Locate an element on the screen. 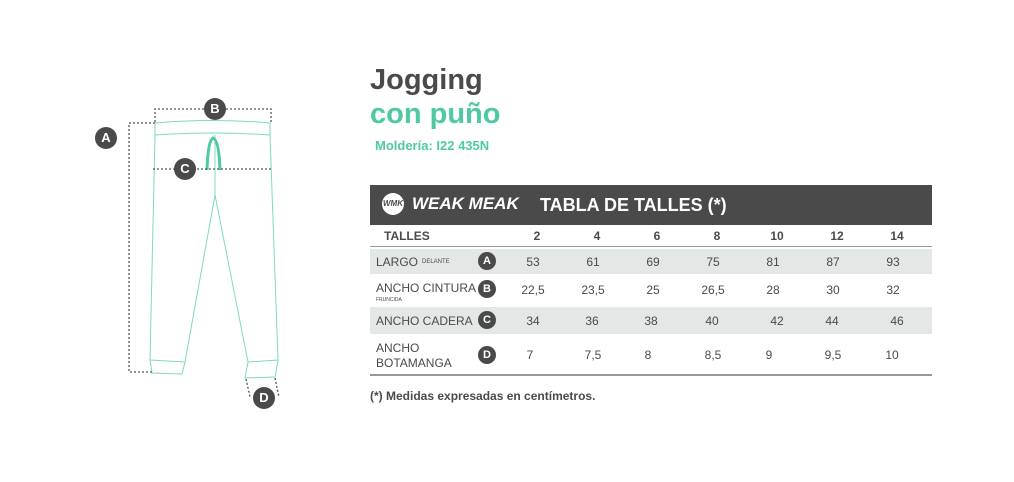 The image size is (1014, 482). size: 6 is located at coordinates (657, 236).